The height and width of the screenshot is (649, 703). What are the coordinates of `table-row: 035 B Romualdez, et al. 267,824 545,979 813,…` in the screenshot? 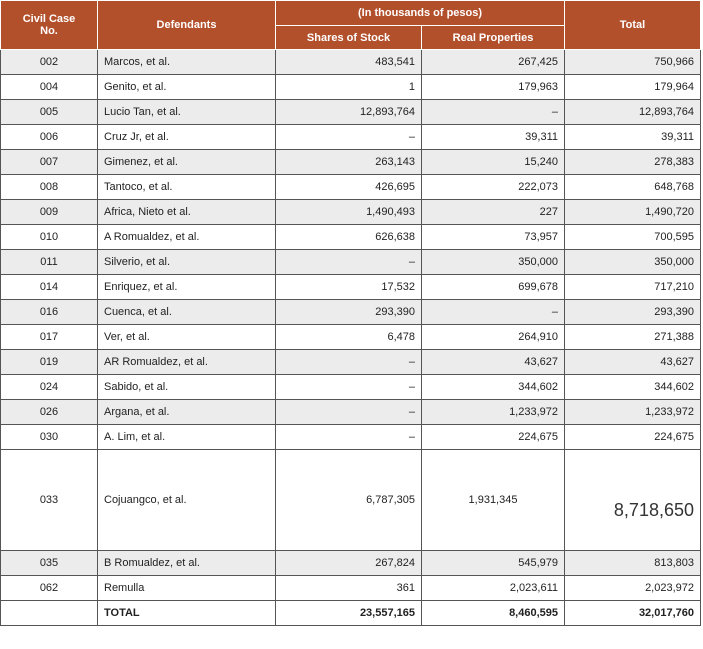 It's located at (350, 563).